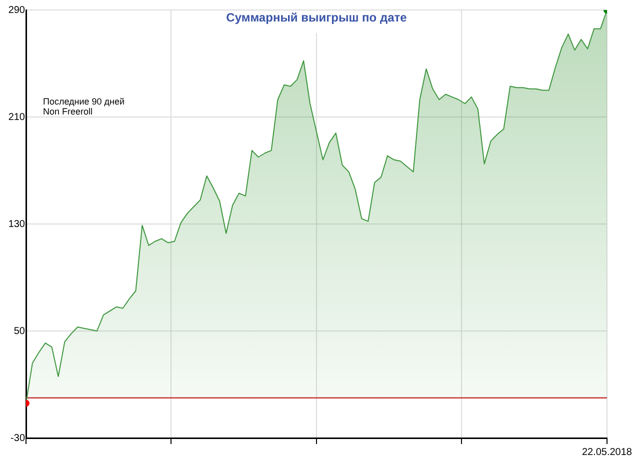 The image size is (634, 460). What do you see at coordinates (68, 111) in the screenshot?
I see `annotation: Non Freeroll` at bounding box center [68, 111].